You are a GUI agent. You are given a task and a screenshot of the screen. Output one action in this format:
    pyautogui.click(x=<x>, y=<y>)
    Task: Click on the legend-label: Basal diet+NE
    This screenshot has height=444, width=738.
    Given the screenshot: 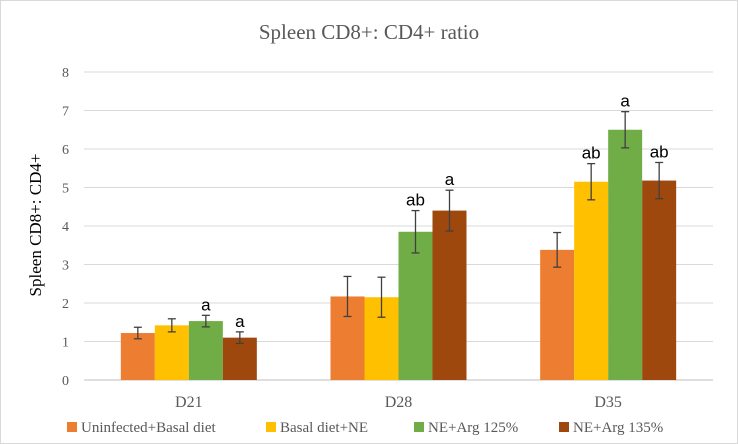 What is the action you would take?
    pyautogui.click(x=324, y=428)
    